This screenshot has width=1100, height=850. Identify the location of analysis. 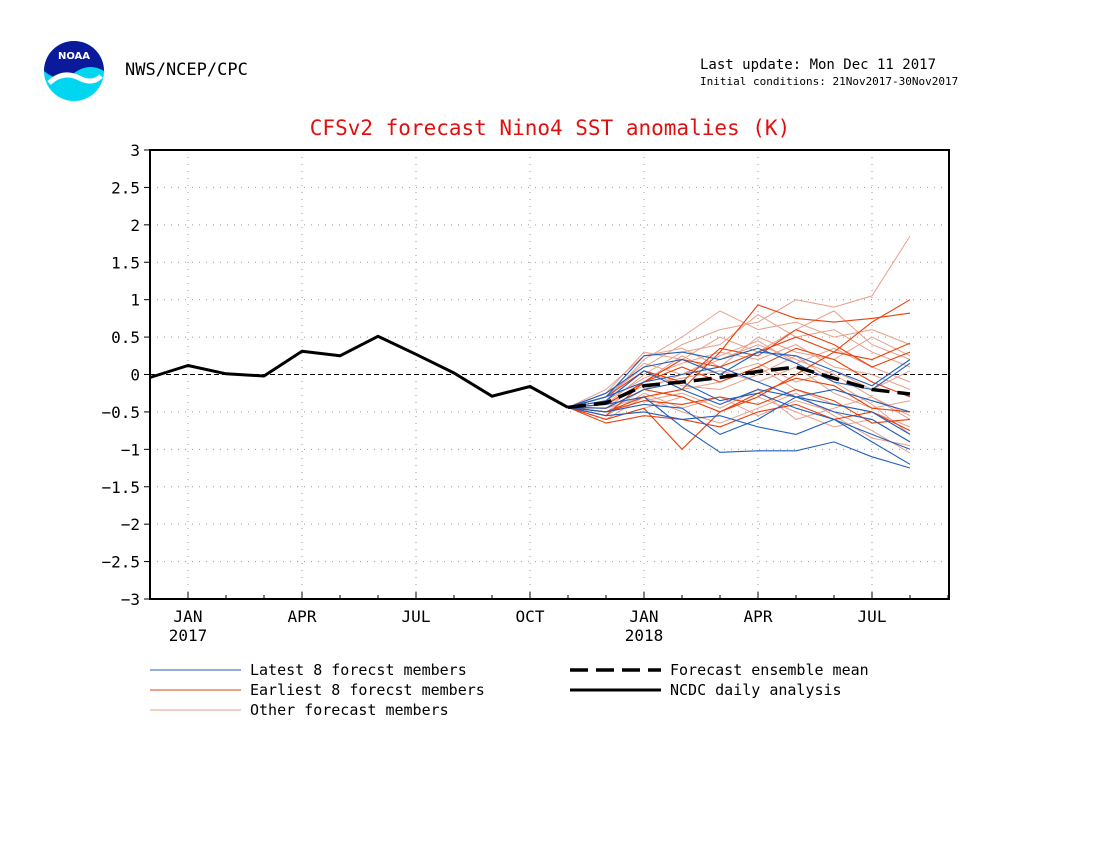
(359, 371).